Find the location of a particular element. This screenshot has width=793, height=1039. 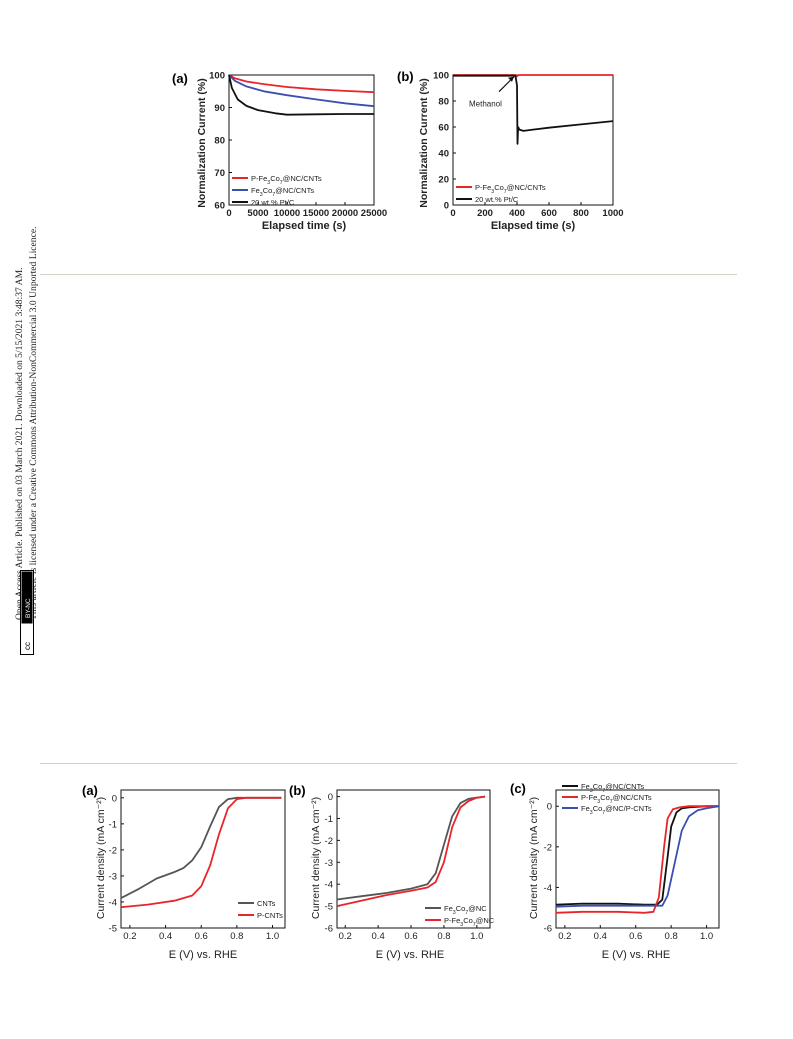

y-tick-label: 70 is located at coordinates (219, 173).